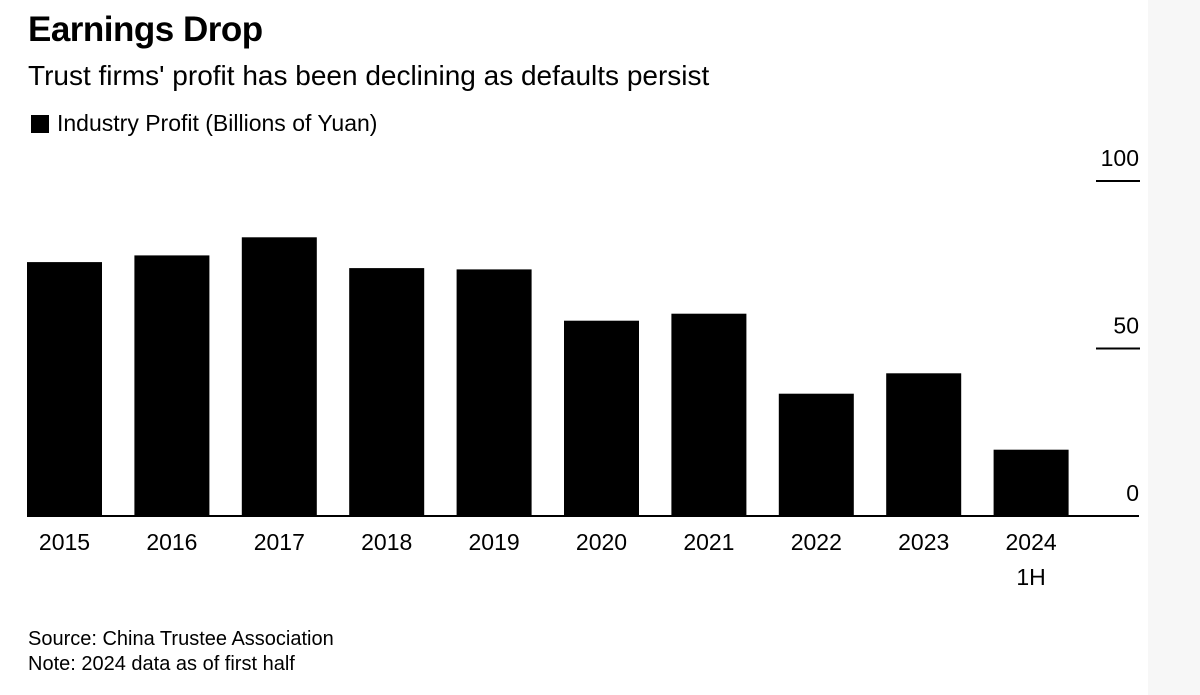 The height and width of the screenshot is (695, 1200). Describe the element at coordinates (1030, 577) in the screenshot. I see `x-tick-sublabel-2024: 1H` at that location.